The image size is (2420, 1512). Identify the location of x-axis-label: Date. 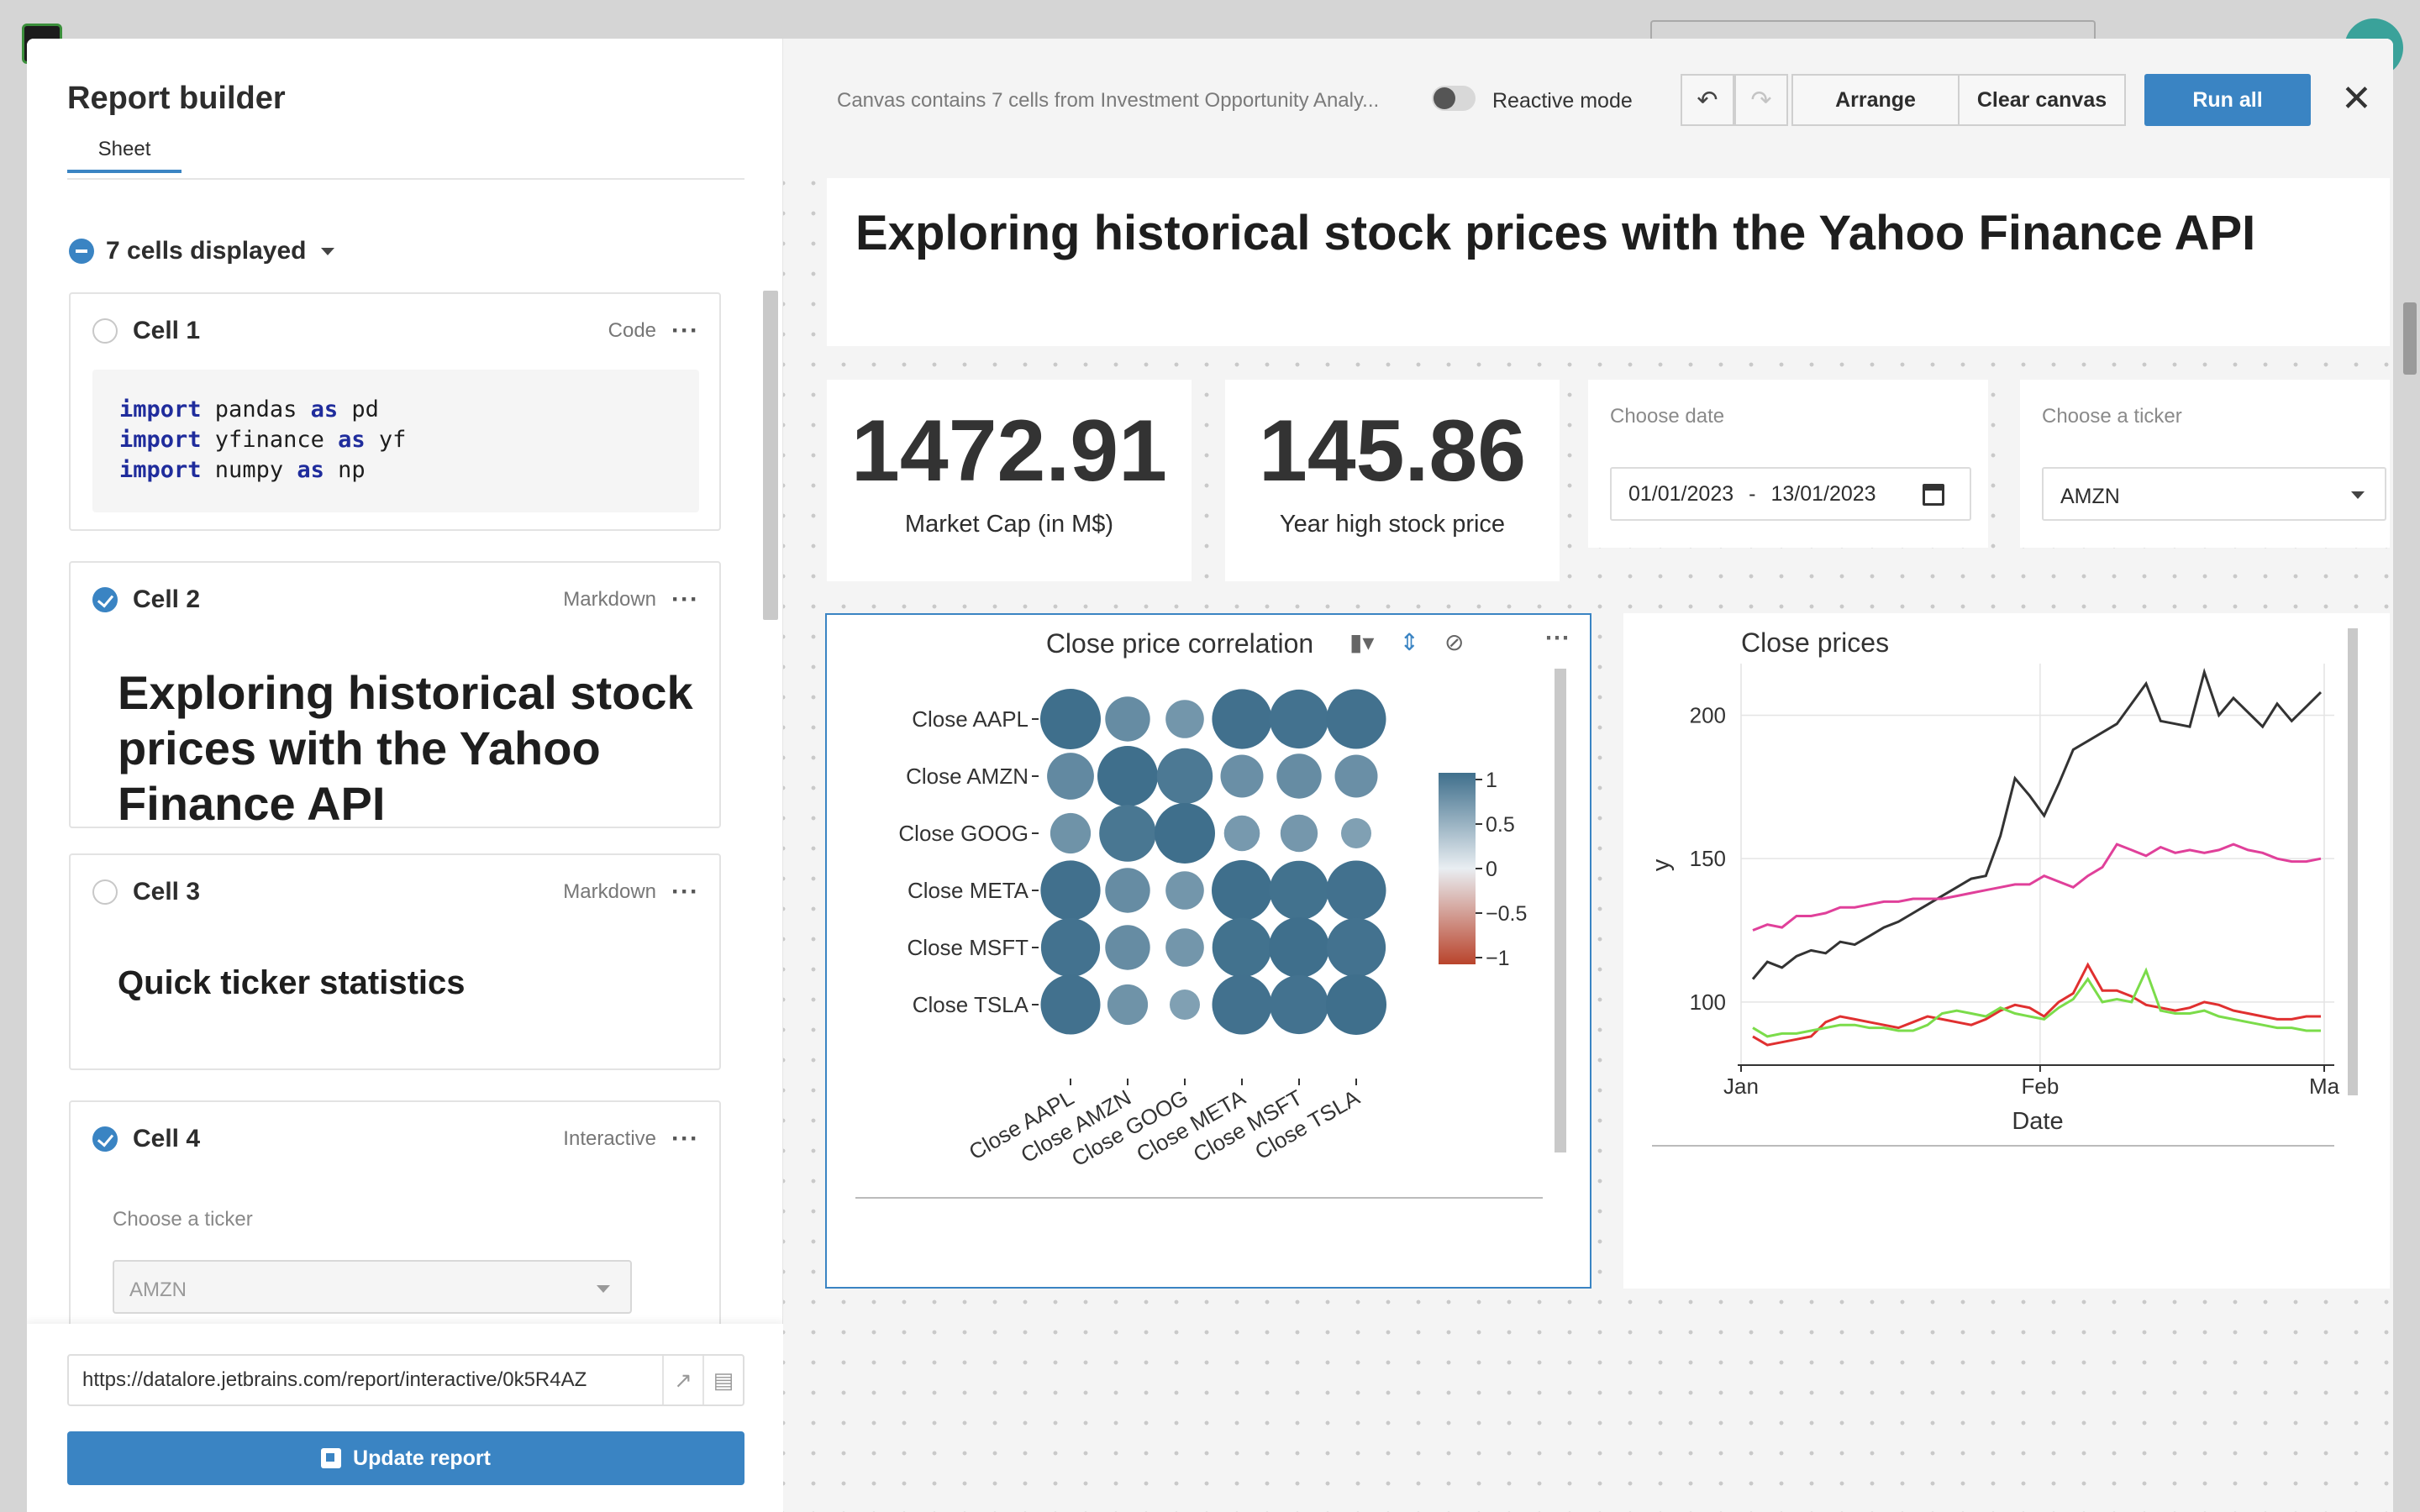
(2038, 1121).